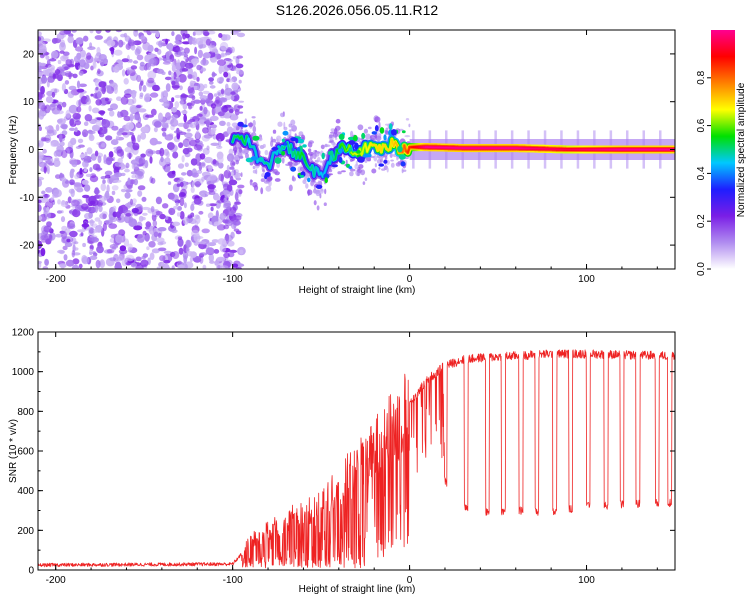 Image resolution: width=750 pixels, height=600 pixels. What do you see at coordinates (410, 279) in the screenshot?
I see `spectrogram-x-tick-label: 0` at bounding box center [410, 279].